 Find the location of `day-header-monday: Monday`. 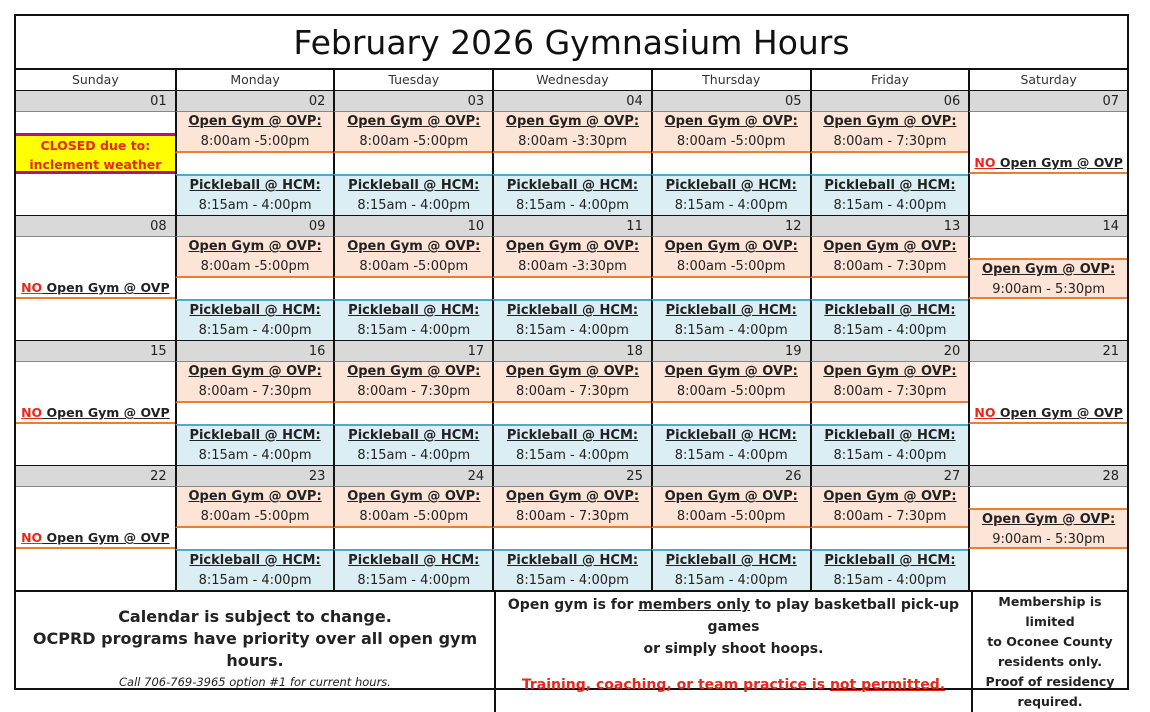

day-header-monday: Monday is located at coordinates (254, 80).